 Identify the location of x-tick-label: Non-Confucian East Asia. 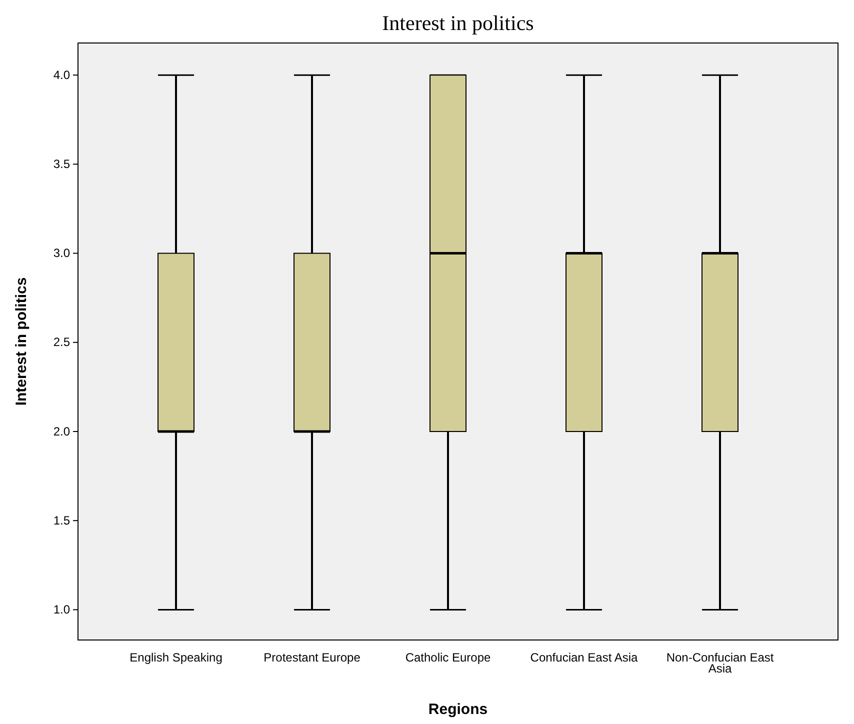
(720, 663).